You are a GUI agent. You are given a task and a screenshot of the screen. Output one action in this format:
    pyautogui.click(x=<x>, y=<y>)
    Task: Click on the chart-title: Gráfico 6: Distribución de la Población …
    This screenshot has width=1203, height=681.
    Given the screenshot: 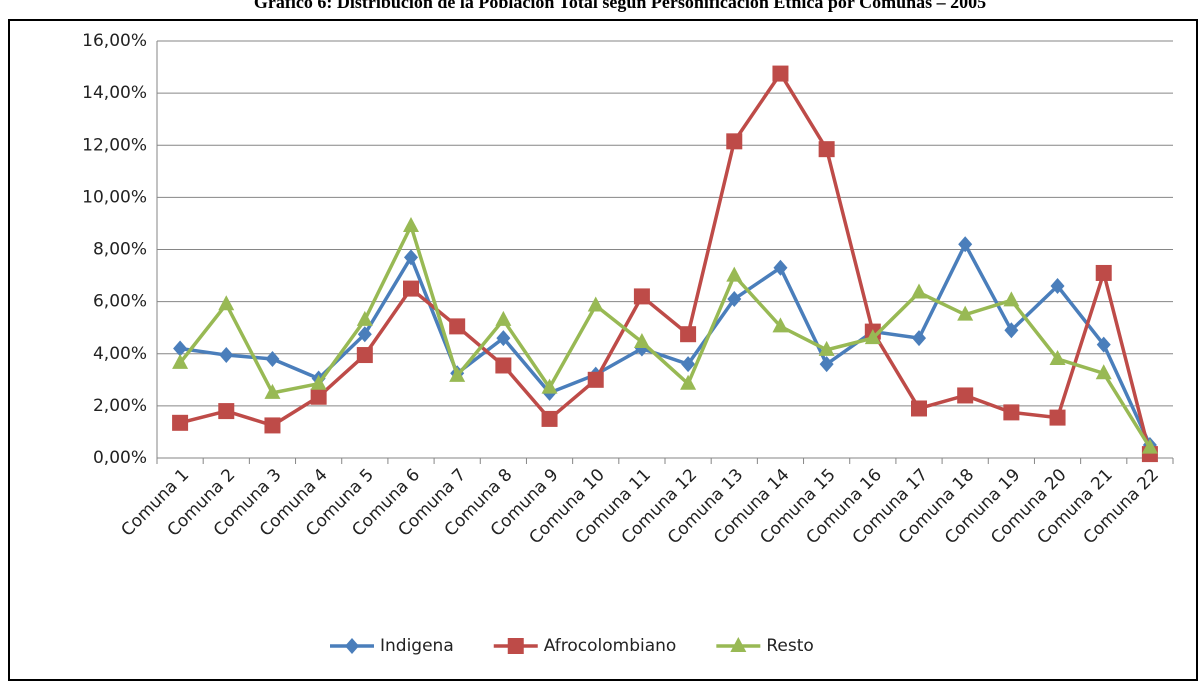 What is the action you would take?
    pyautogui.click(x=620, y=6)
    